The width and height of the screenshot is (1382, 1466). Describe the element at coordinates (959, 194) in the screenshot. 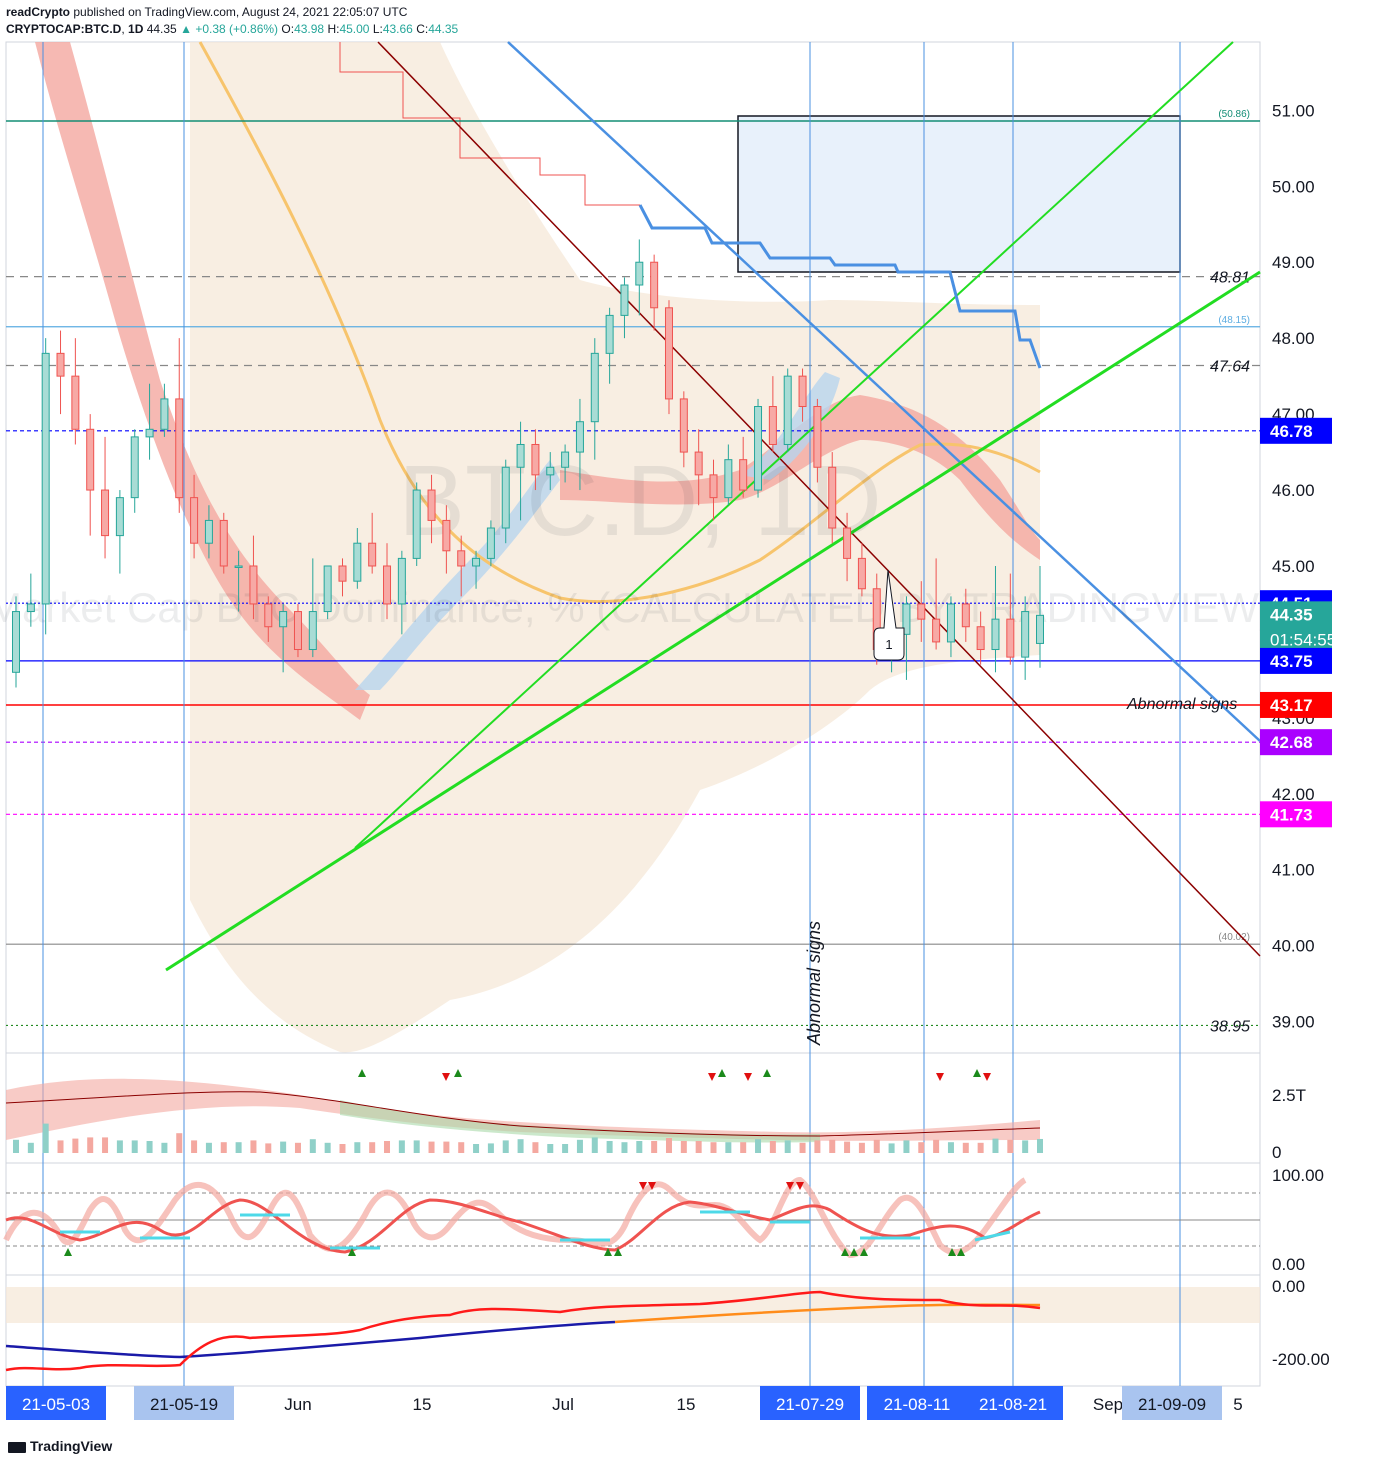

I see `supply-zone-box` at that location.